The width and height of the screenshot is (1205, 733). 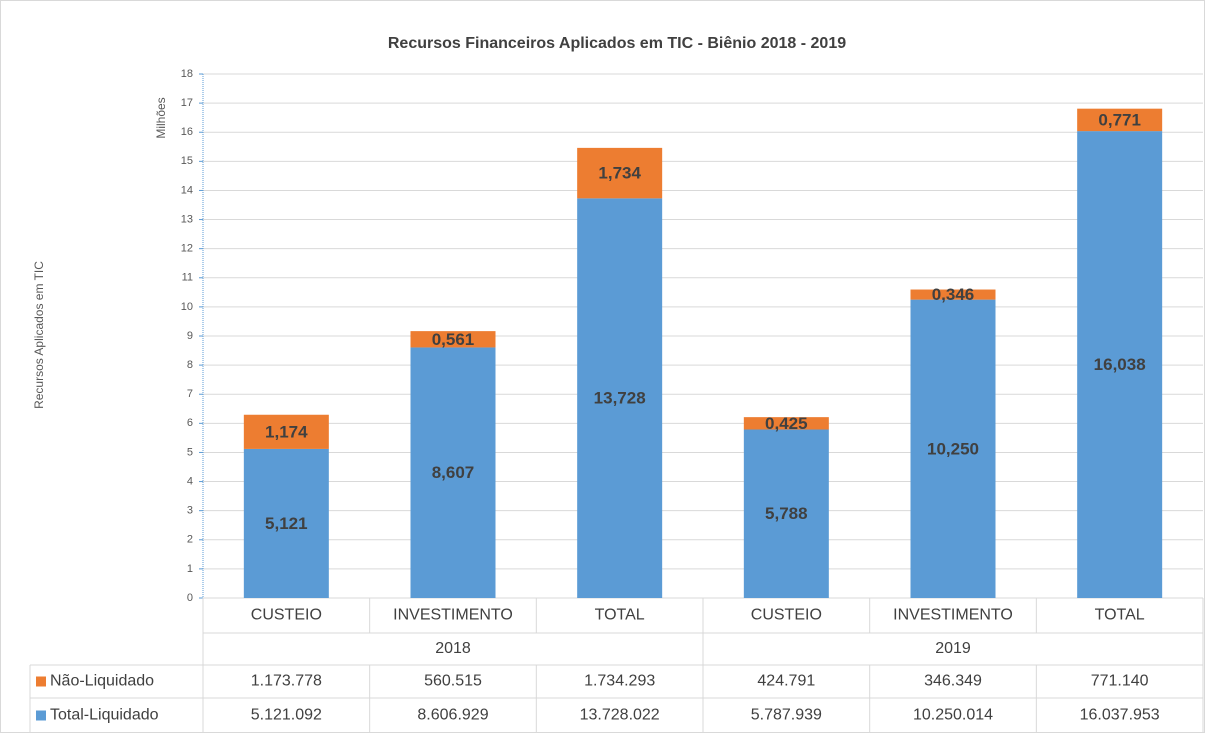 I want to click on y-tick-label: 10, so click(x=187, y=307).